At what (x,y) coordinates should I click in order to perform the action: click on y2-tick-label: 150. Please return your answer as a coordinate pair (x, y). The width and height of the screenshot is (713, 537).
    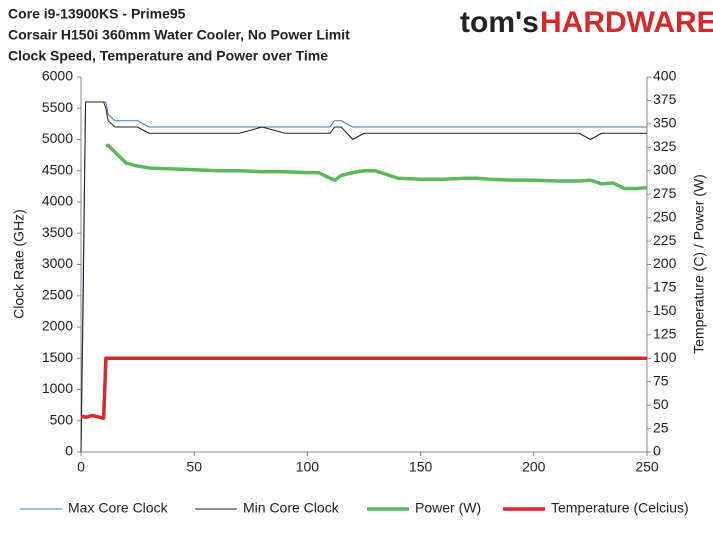
    Looking at the image, I should click on (665, 310).